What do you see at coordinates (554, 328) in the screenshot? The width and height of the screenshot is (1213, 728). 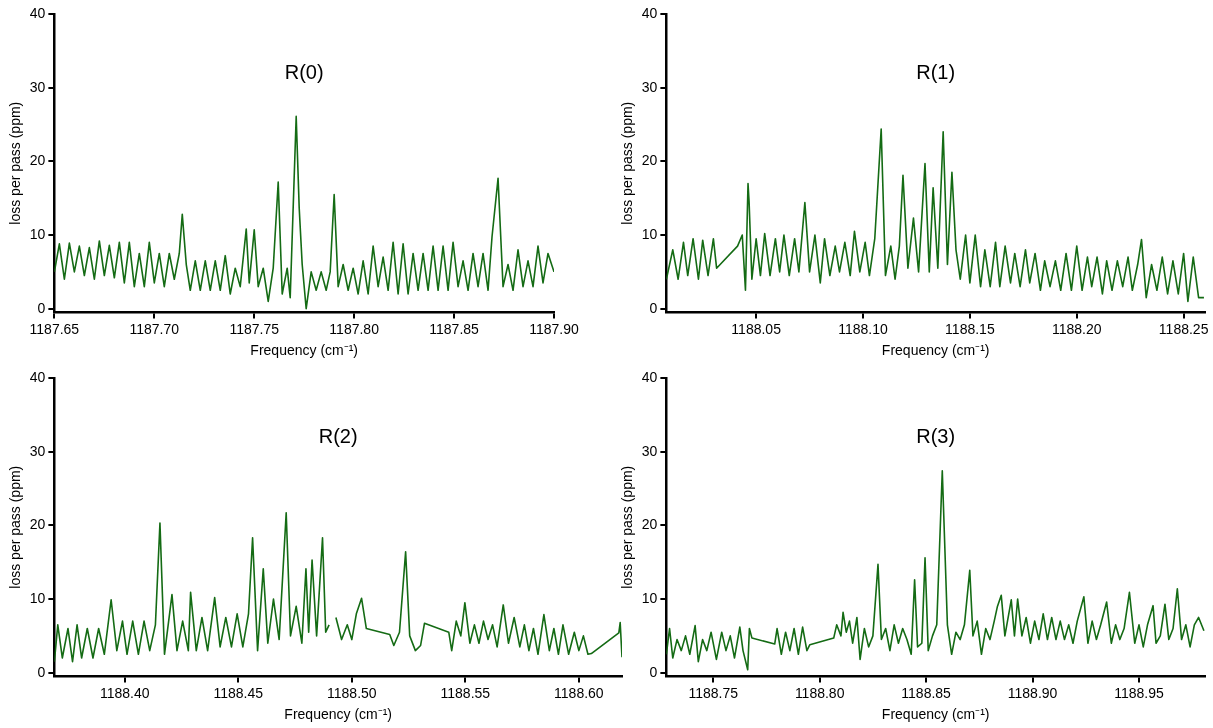 I see `x-tick-label: 1187.90` at bounding box center [554, 328].